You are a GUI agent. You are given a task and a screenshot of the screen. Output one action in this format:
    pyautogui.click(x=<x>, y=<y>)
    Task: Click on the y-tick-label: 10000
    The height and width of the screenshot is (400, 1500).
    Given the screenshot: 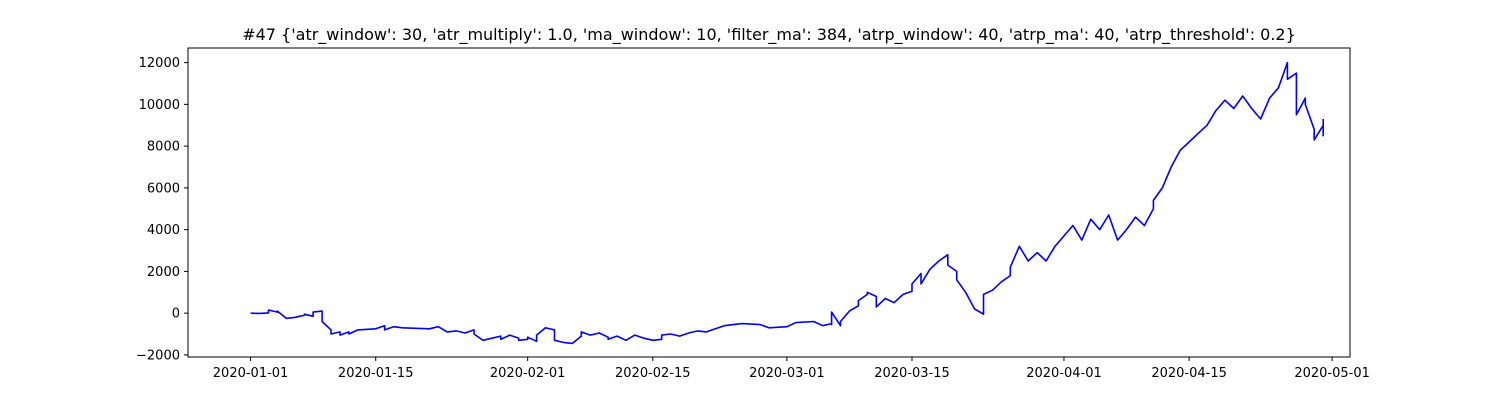 What is the action you would take?
    pyautogui.click(x=159, y=105)
    